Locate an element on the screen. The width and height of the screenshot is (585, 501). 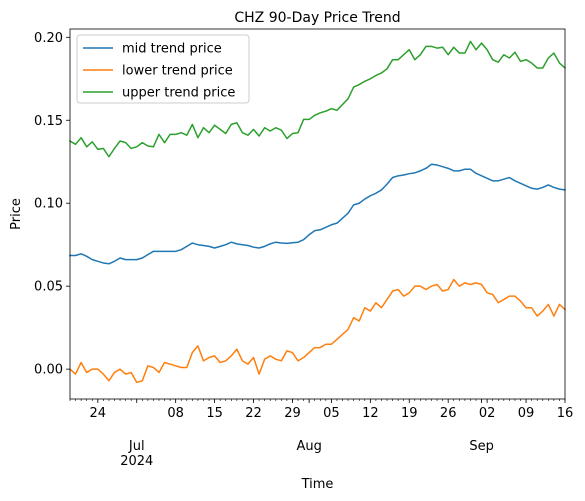
x-tick-label-8: 12 is located at coordinates (370, 413).